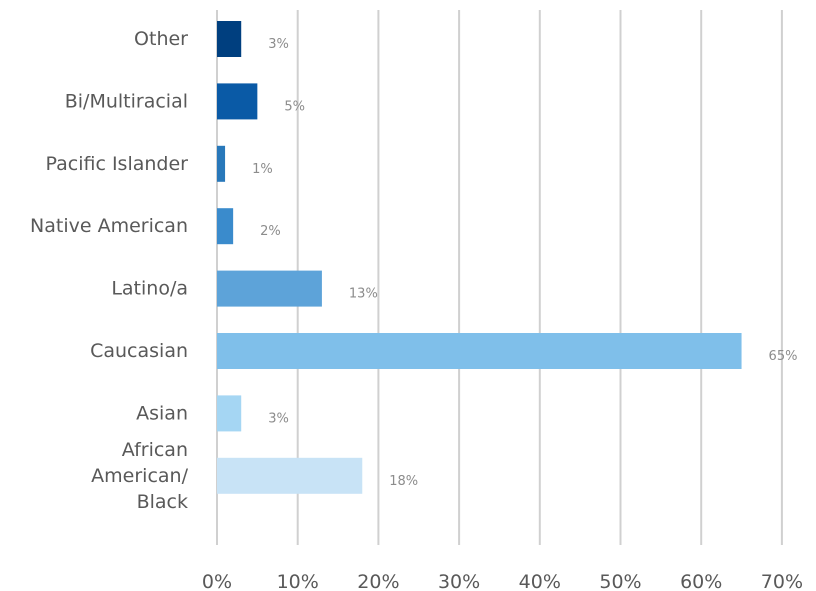 Image resolution: width=816 pixels, height=591 pixels. Describe the element at coordinates (782, 581) in the screenshot. I see `x-tick-label: 70%` at that location.